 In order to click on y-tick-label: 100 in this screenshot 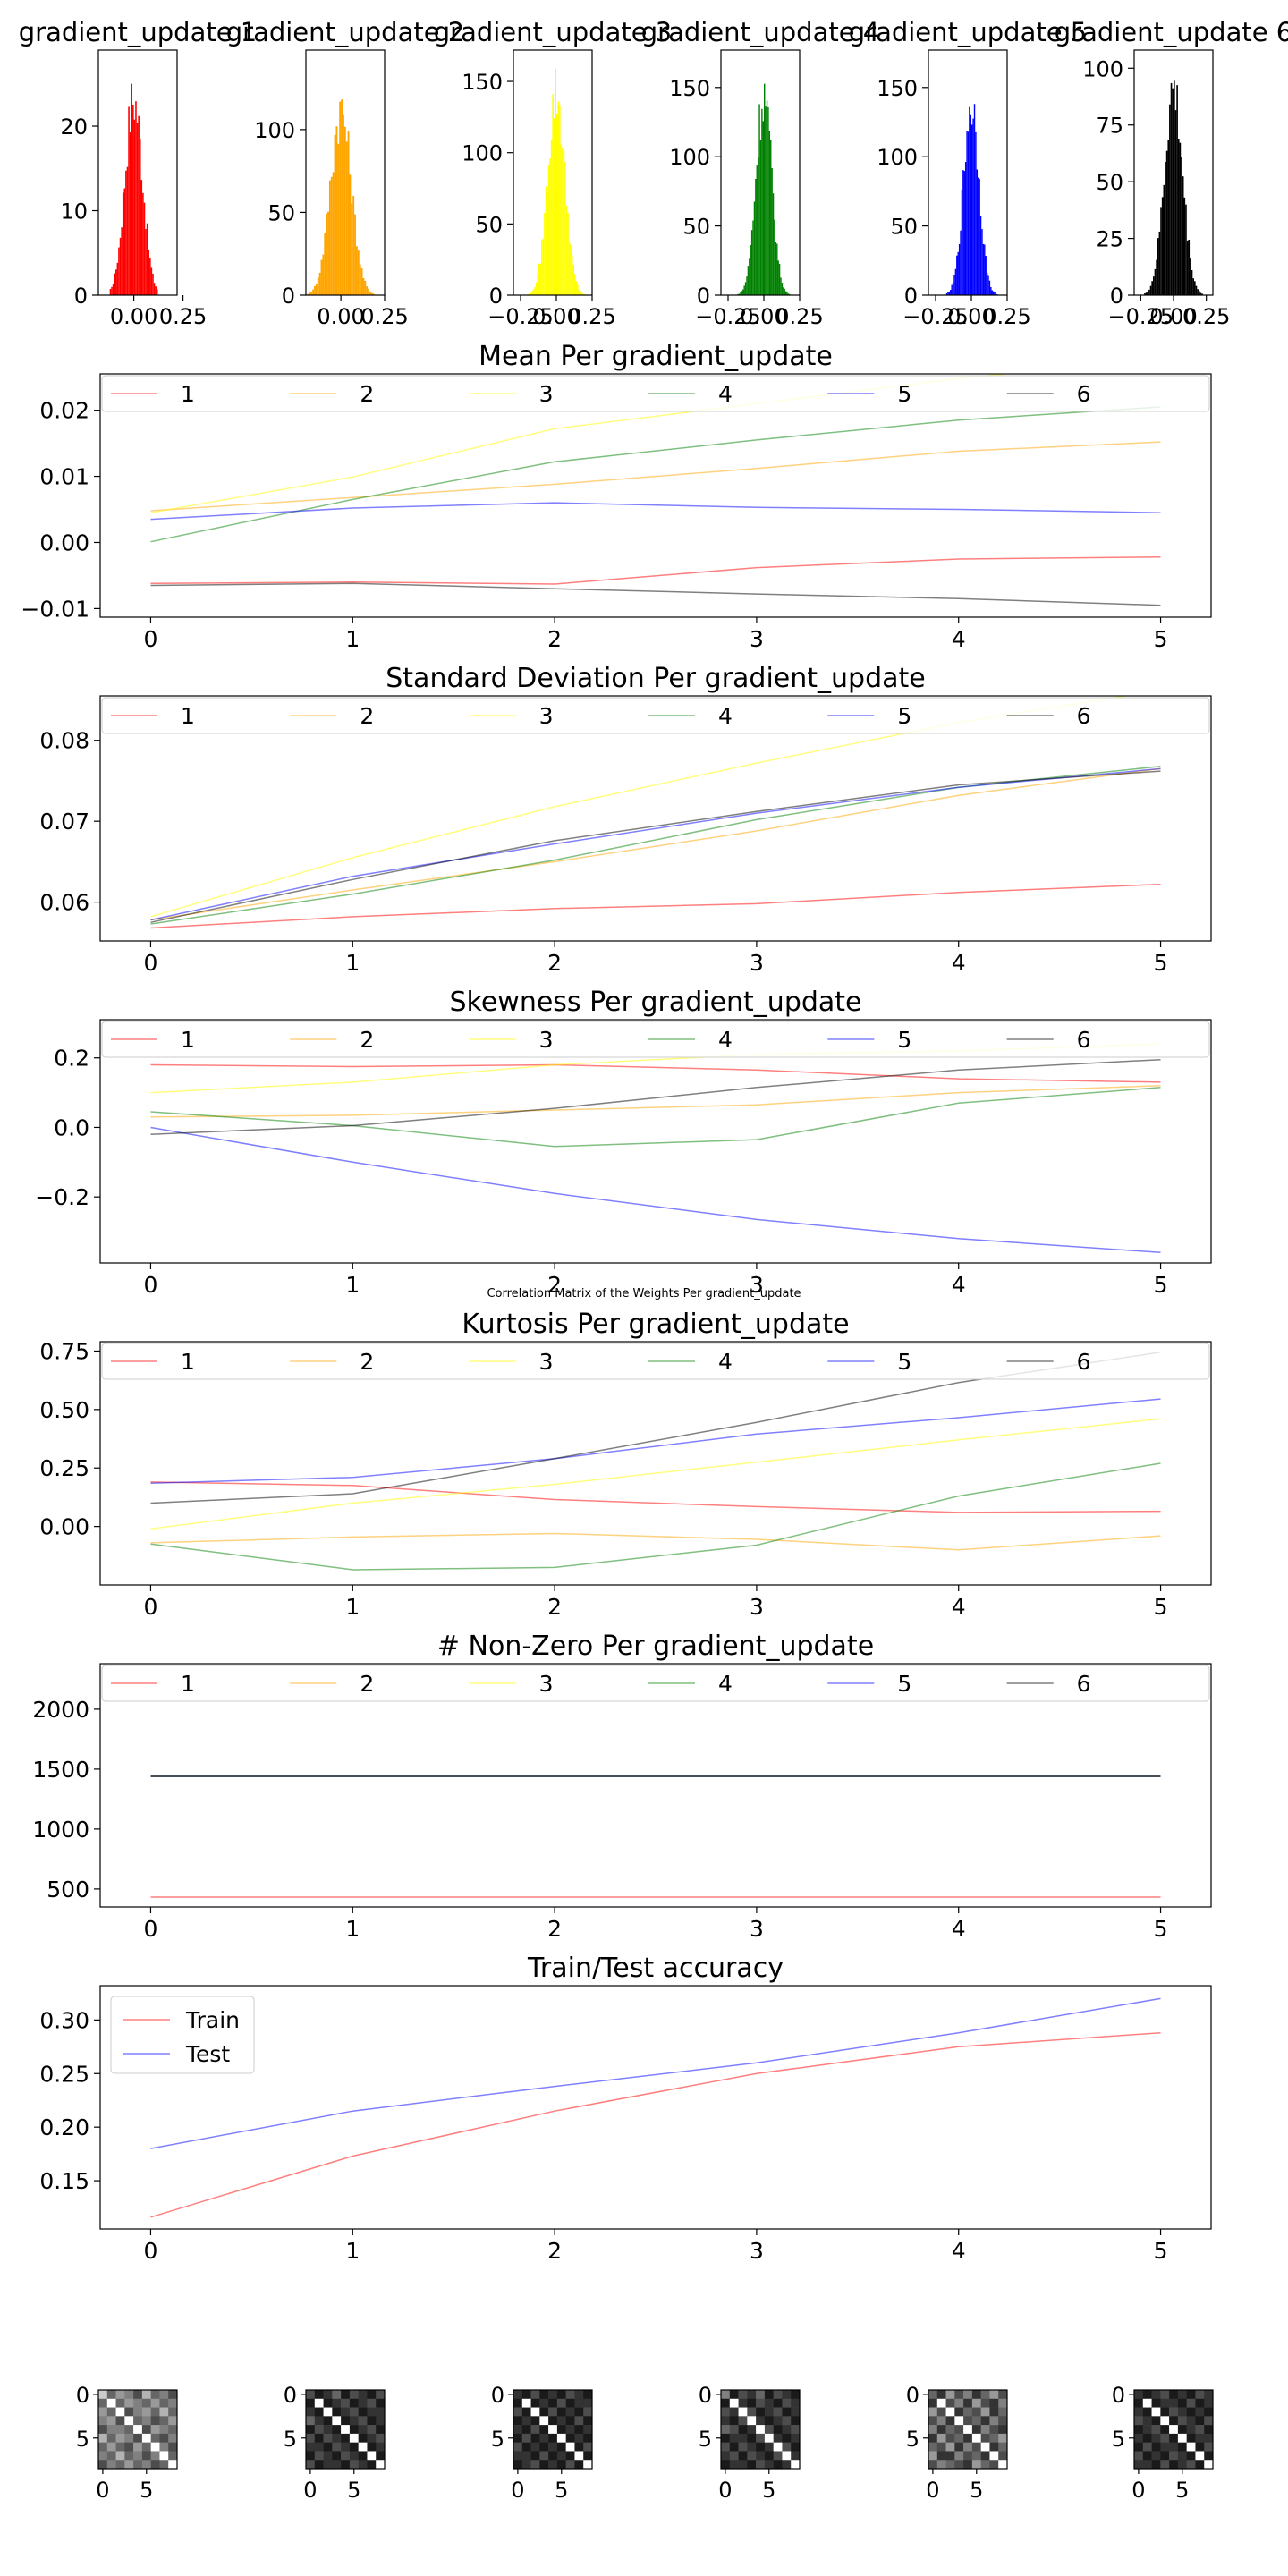, I will do `click(689, 157)`.